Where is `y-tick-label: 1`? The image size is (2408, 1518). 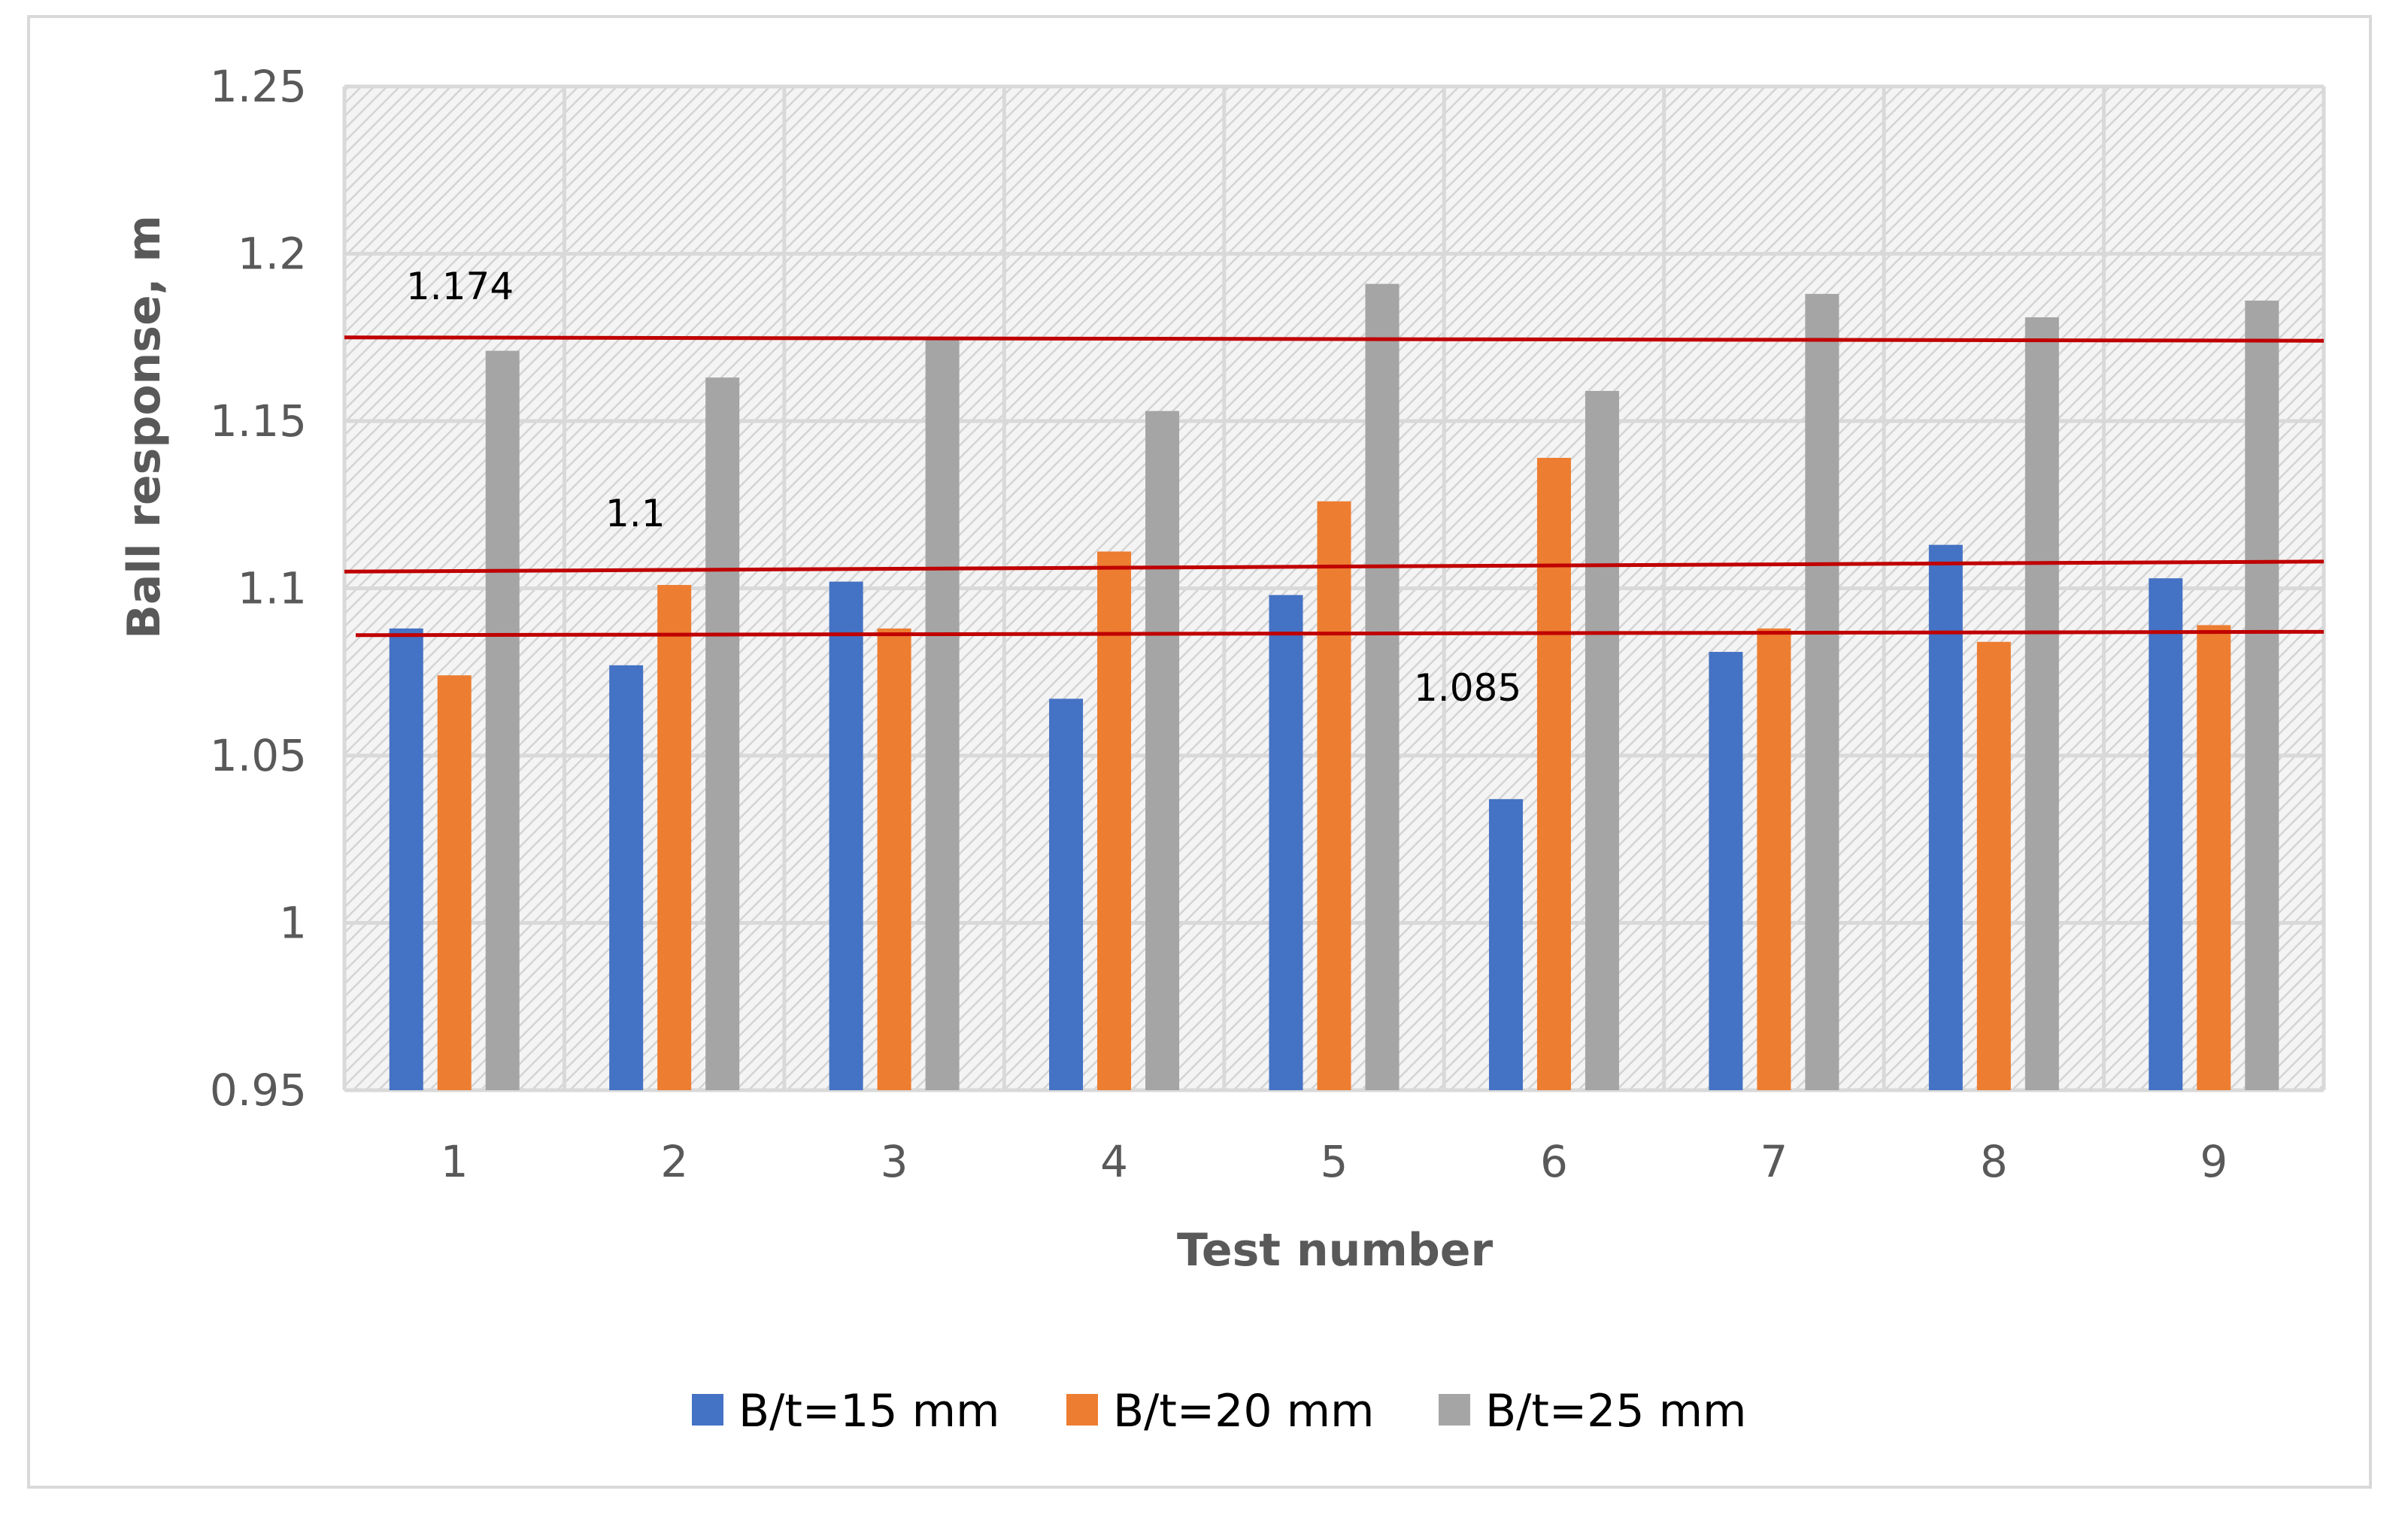 y-tick-label: 1 is located at coordinates (293, 924).